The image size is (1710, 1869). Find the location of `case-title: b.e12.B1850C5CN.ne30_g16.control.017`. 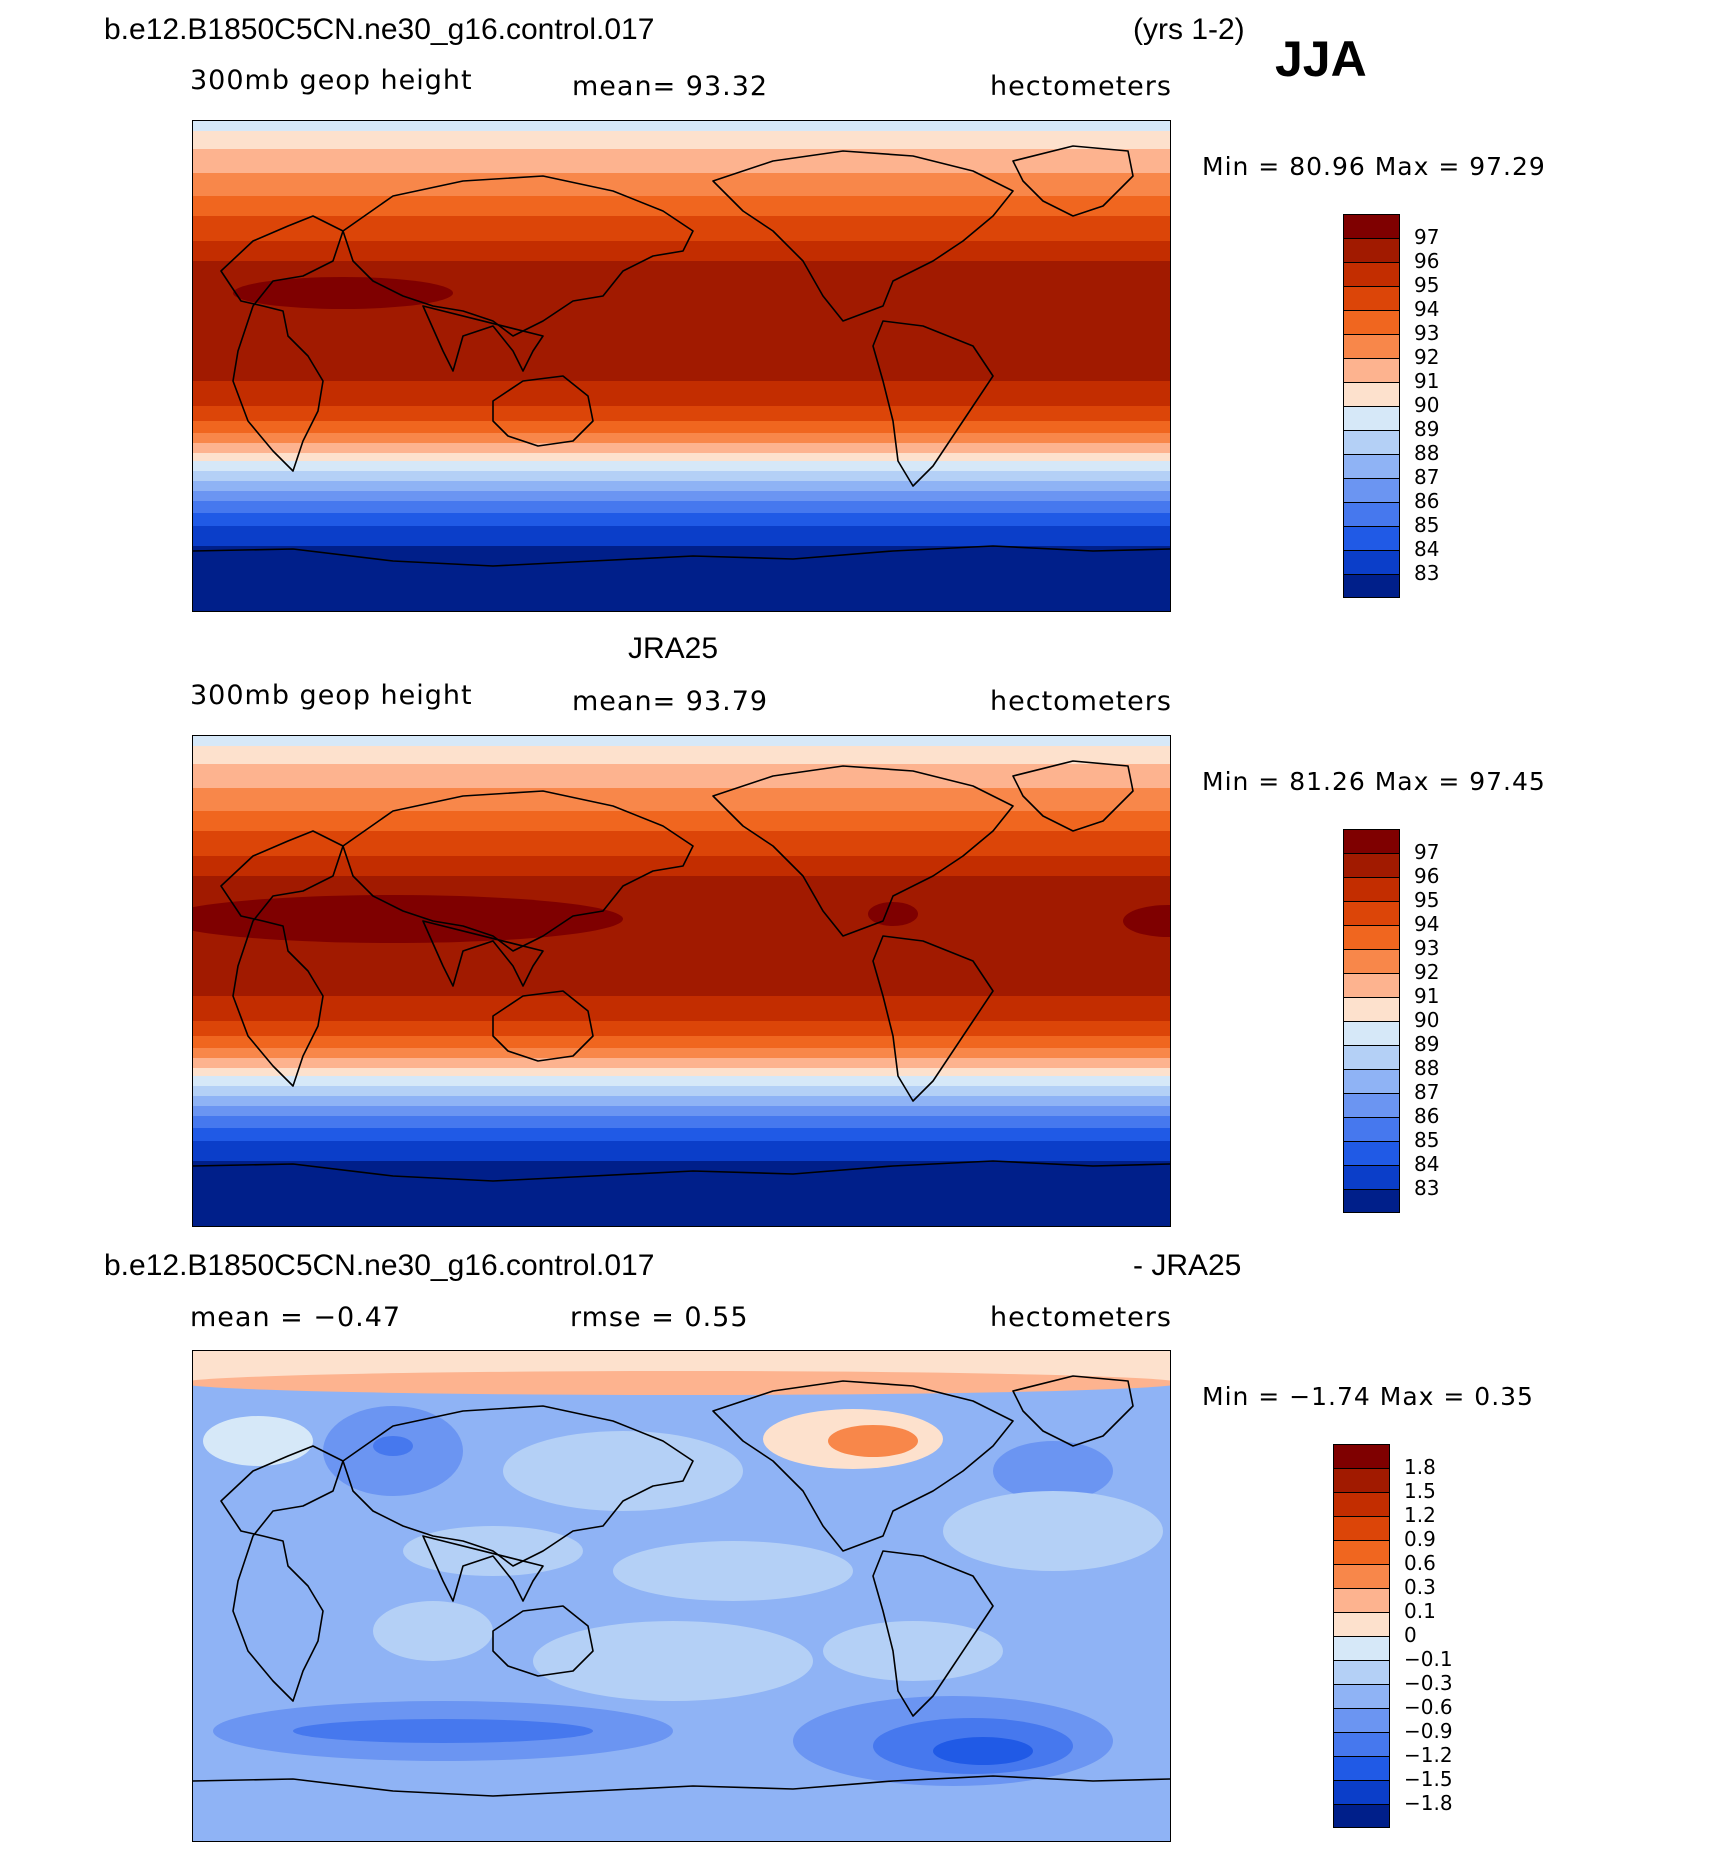

case-title: b.e12.B1850C5CN.ne30_g16.control.017 is located at coordinates (379, 29).